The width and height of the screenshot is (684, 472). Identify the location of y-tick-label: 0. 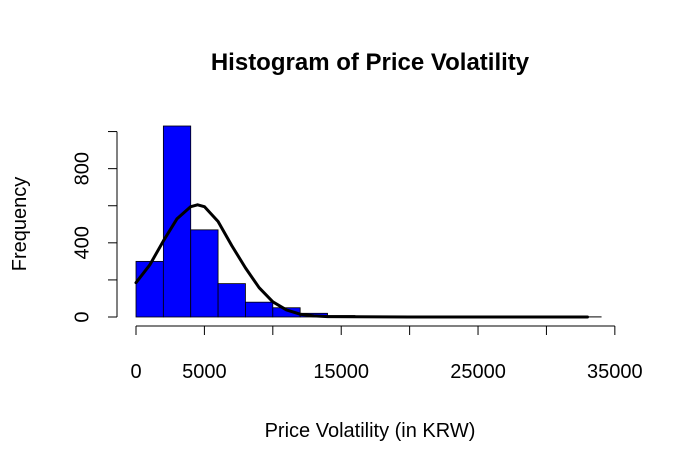
(82, 316).